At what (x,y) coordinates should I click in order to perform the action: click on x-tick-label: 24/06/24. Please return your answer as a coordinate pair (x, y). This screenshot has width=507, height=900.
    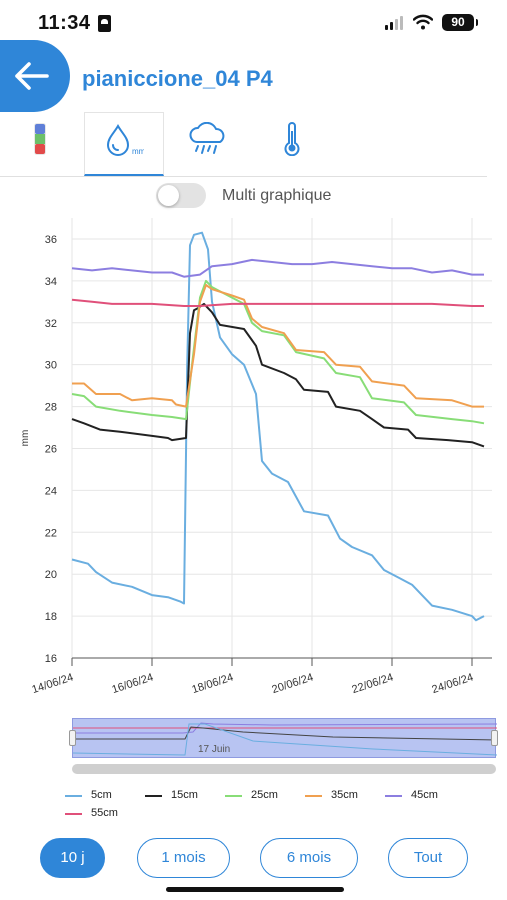
    Looking at the image, I should click on (452, 683).